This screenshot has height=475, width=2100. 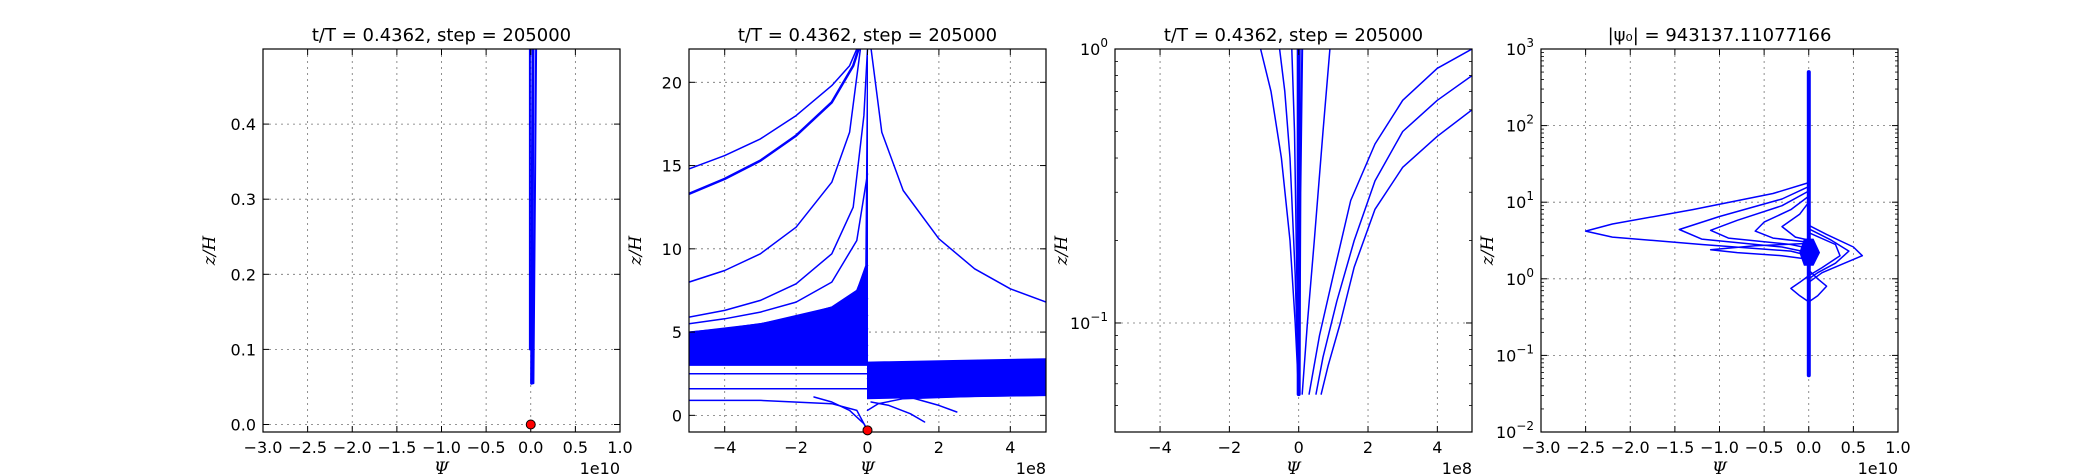 What do you see at coordinates (243, 124) in the screenshot?
I see `y-tick-label: 0.4` at bounding box center [243, 124].